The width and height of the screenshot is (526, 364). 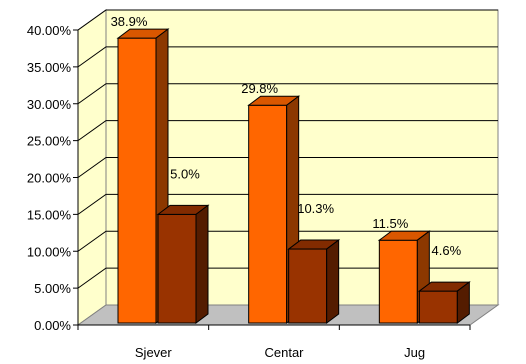 I want to click on y-tick-label: 0.00%, so click(x=52, y=325).